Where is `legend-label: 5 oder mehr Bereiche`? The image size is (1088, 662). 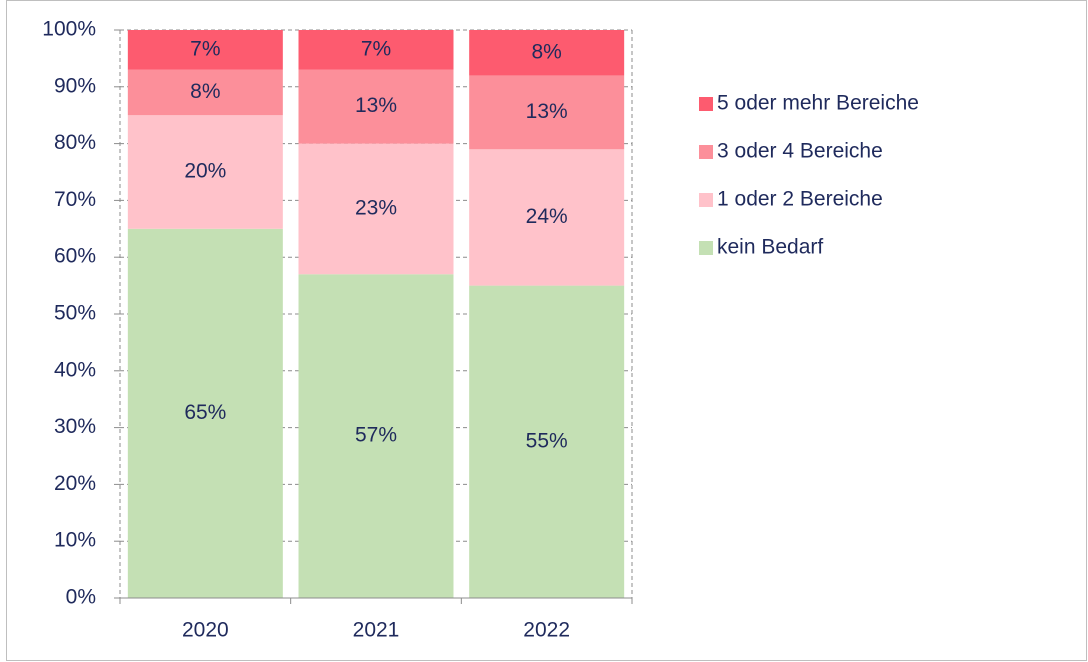
legend-label: 5 oder mehr Bereiche is located at coordinates (818, 103).